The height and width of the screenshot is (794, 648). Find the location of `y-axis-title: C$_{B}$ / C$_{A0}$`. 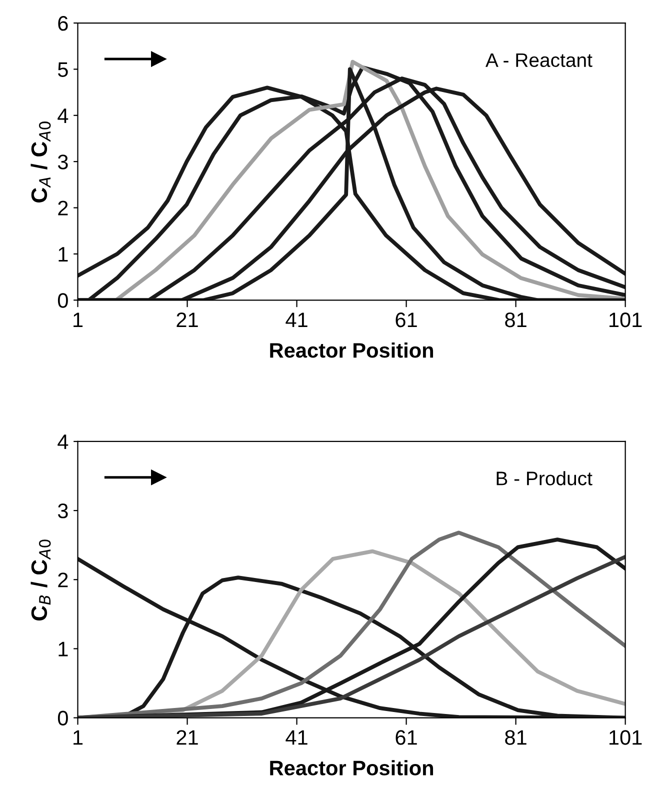

y-axis-title: C$_{B}$ / C$_{A0}$ is located at coordinates (40, 580).